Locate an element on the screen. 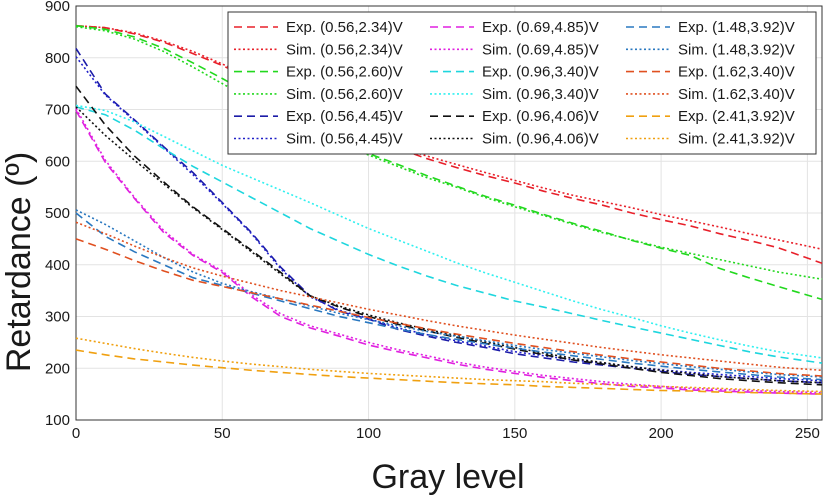 Image resolution: width=825 pixels, height=496 pixels. y-axis-label: Retardance (º) is located at coordinates (19, 262).